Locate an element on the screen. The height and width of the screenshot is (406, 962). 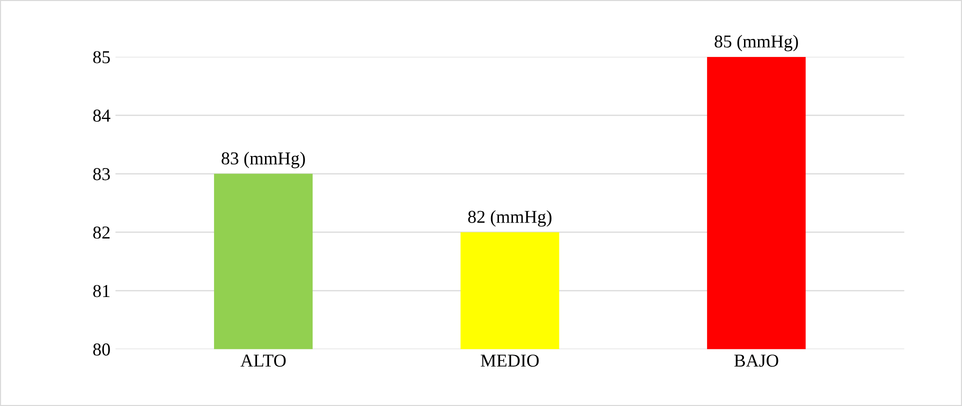
y-tick-label: 85 is located at coordinates (101, 57).